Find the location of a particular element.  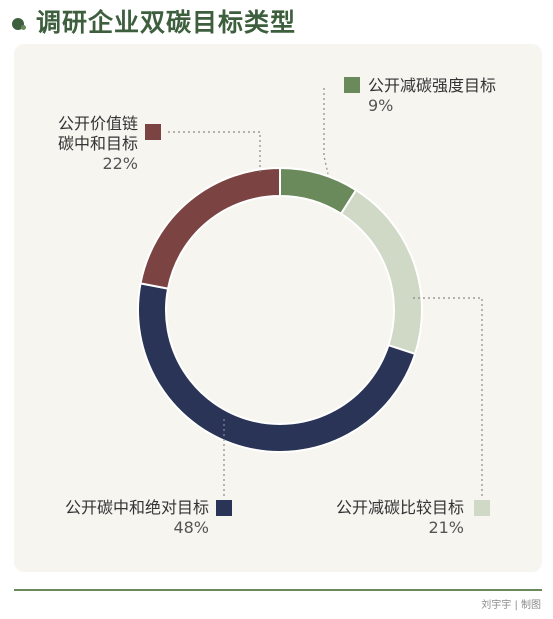

divider-rule is located at coordinates (278, 590).